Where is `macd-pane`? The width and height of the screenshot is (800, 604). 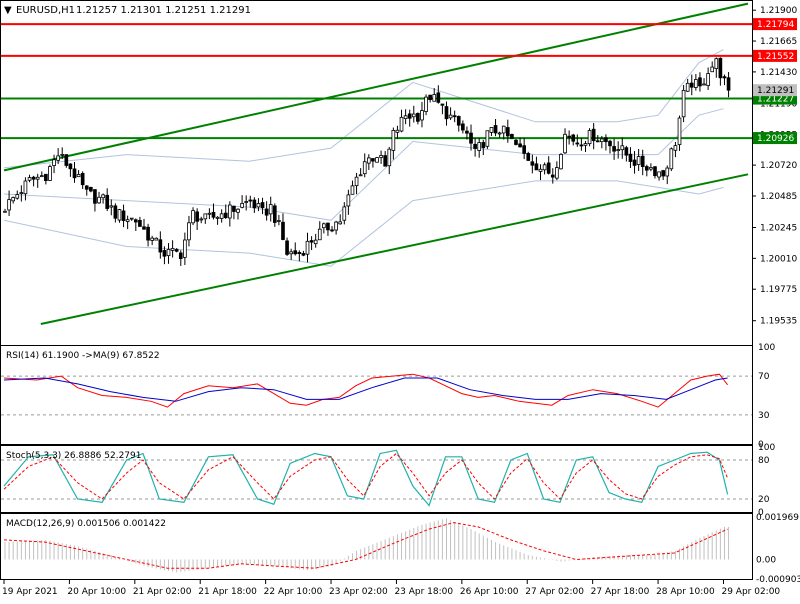
macd-pane is located at coordinates (366, 545).